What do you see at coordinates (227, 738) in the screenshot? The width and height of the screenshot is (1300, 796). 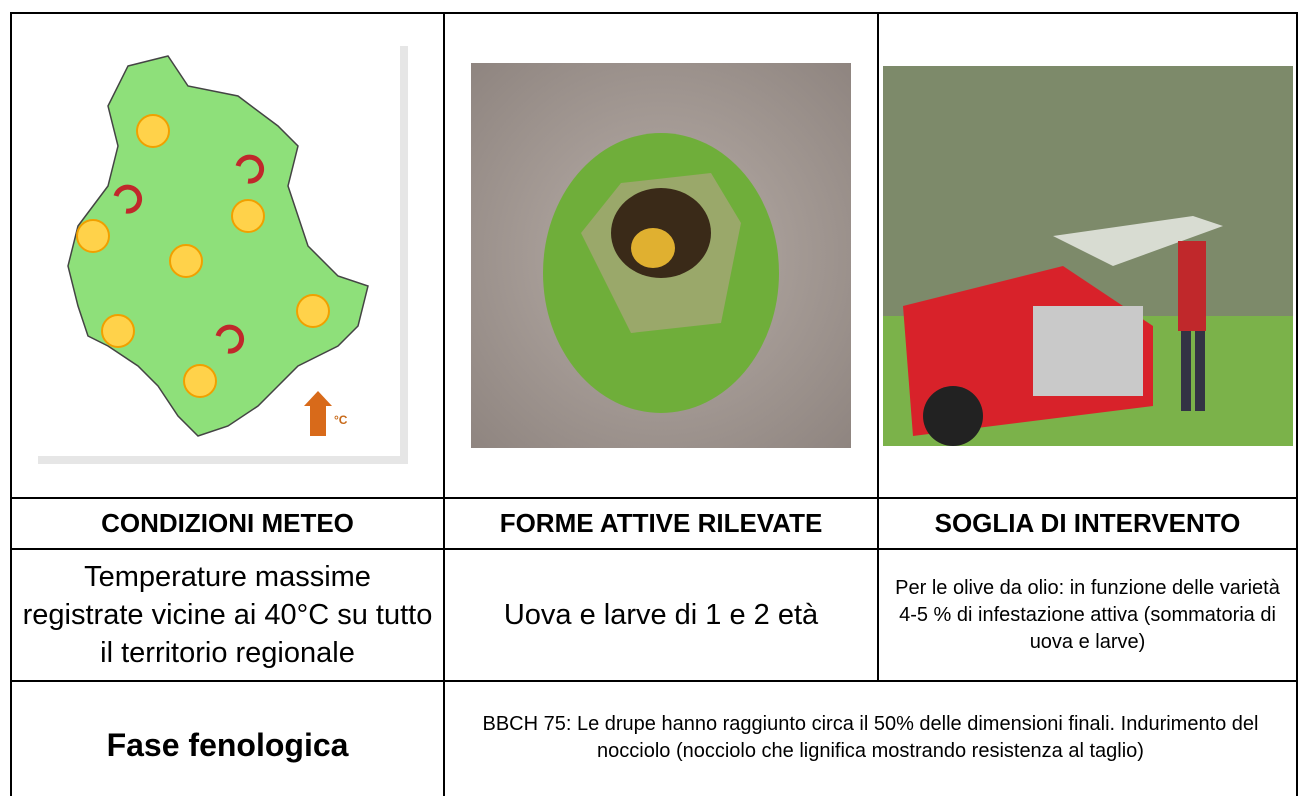 I see `phenology-label: Fase fenologica` at bounding box center [227, 738].